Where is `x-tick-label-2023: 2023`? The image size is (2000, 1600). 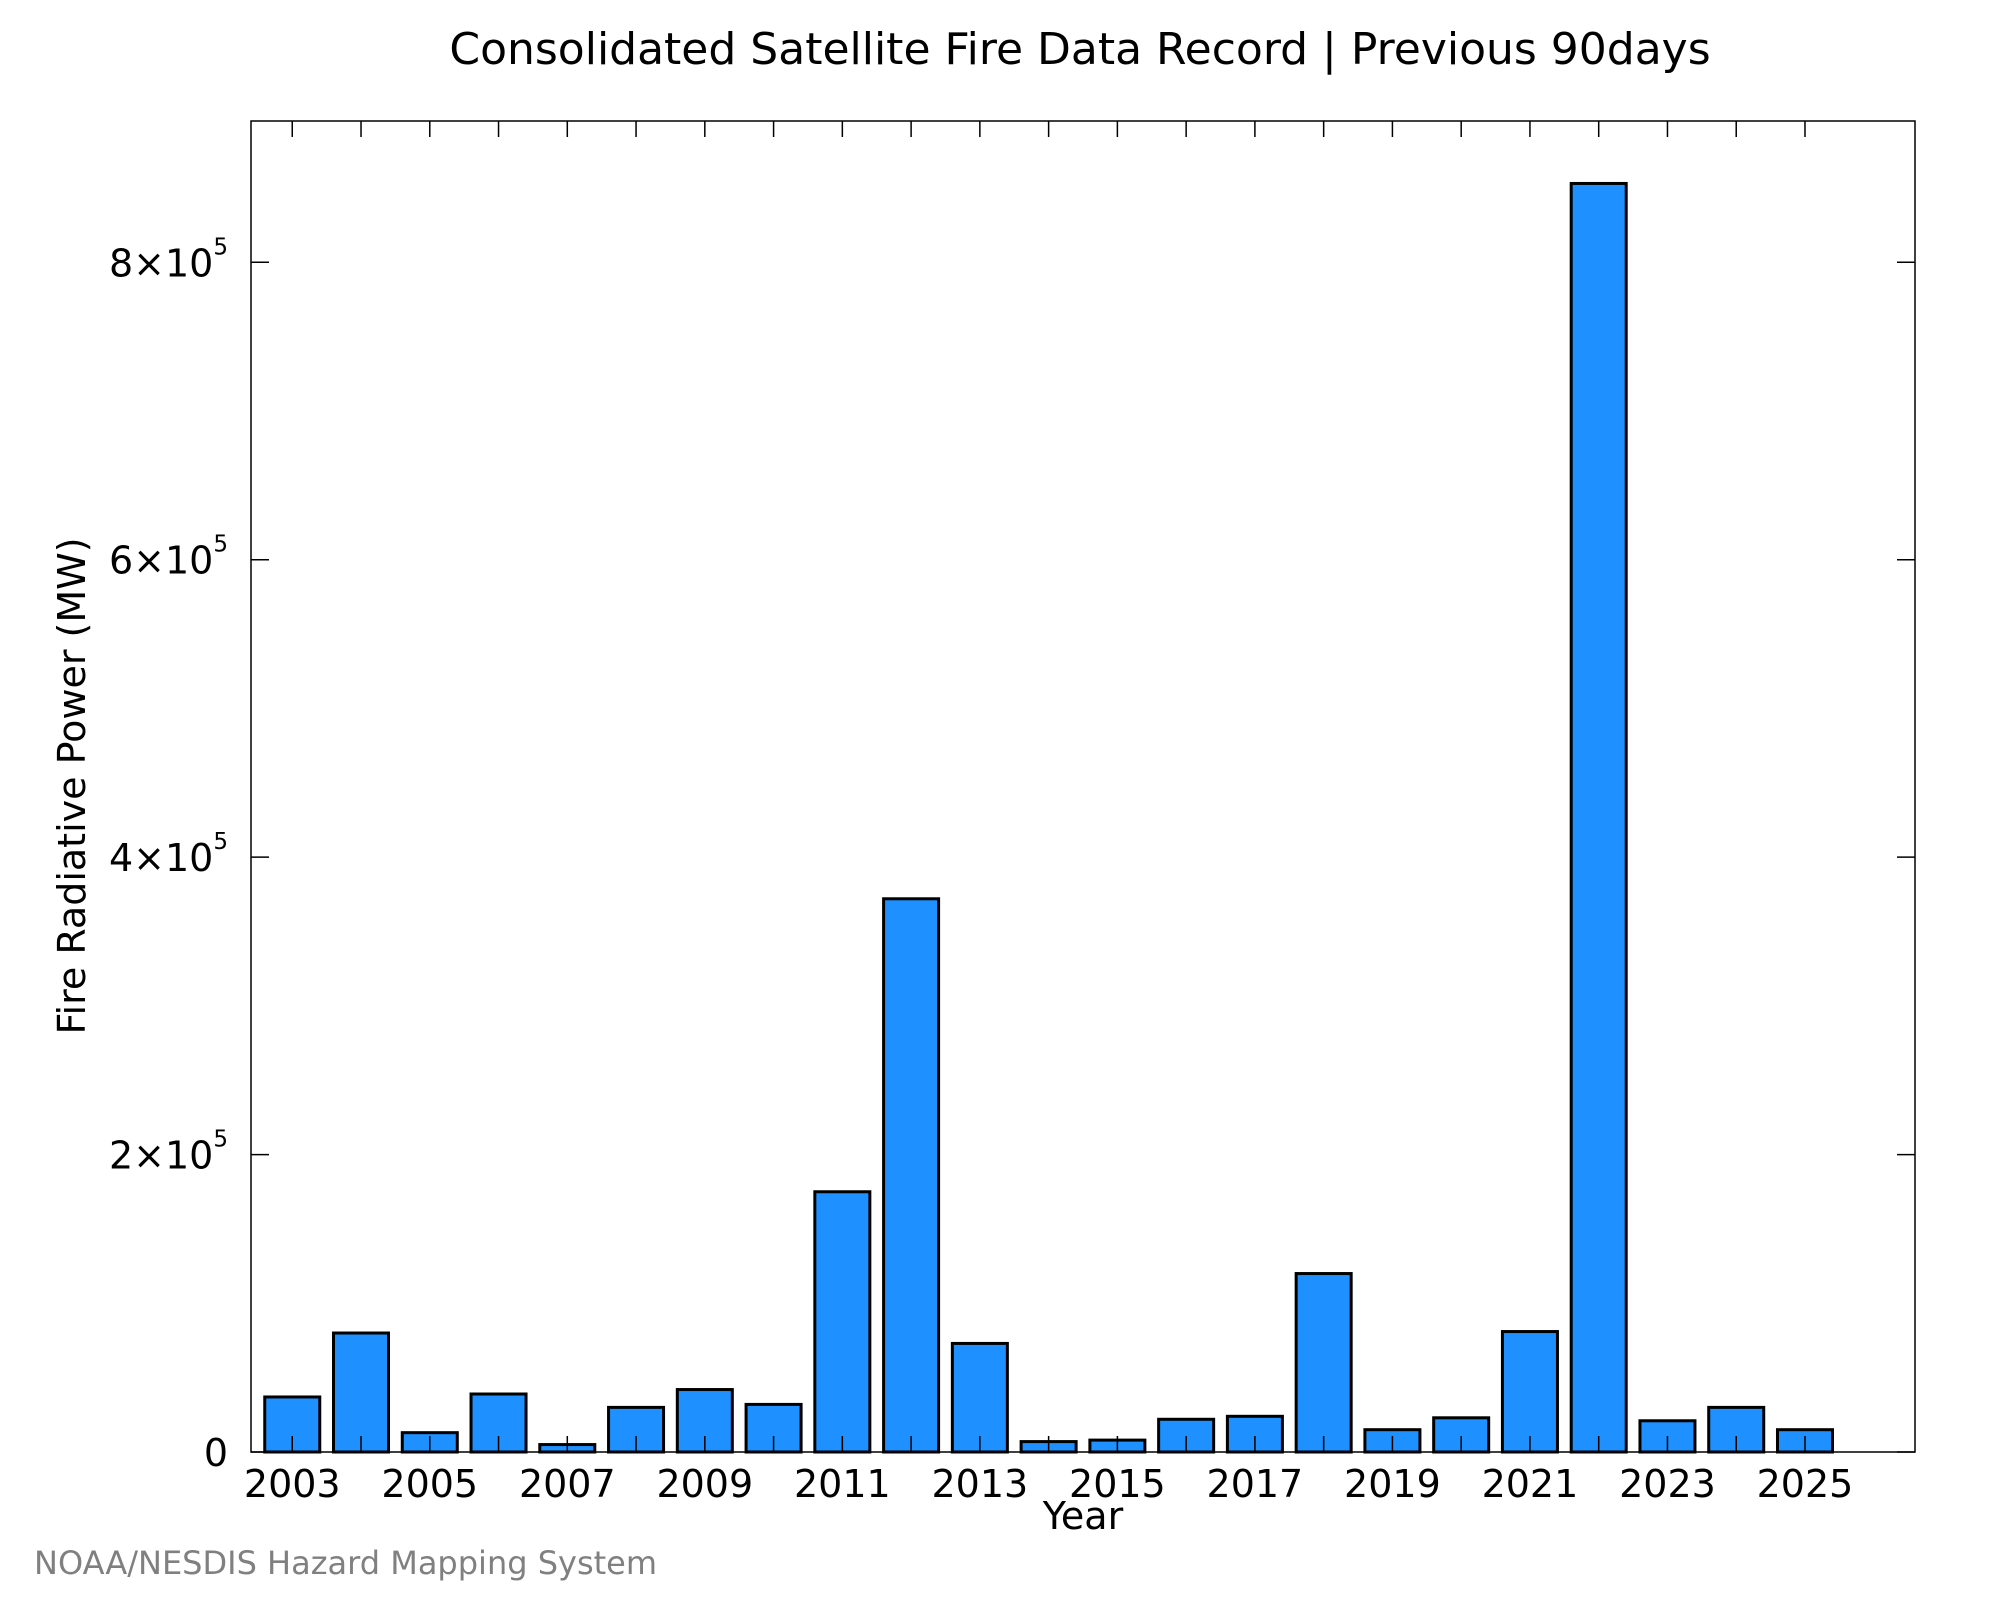 x-tick-label-2023: 2023 is located at coordinates (1667, 1484).